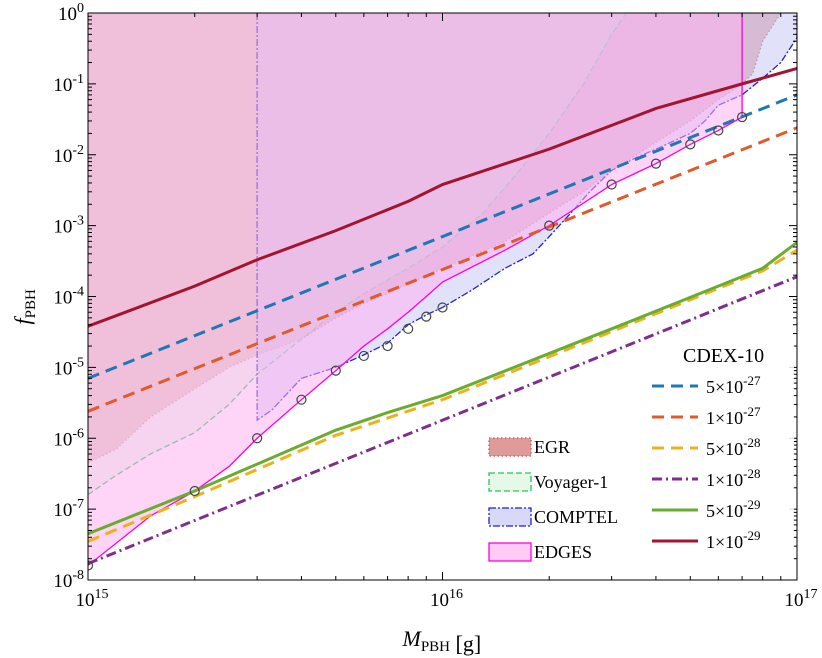  I want to click on legend-swatch-edges, so click(510, 552).